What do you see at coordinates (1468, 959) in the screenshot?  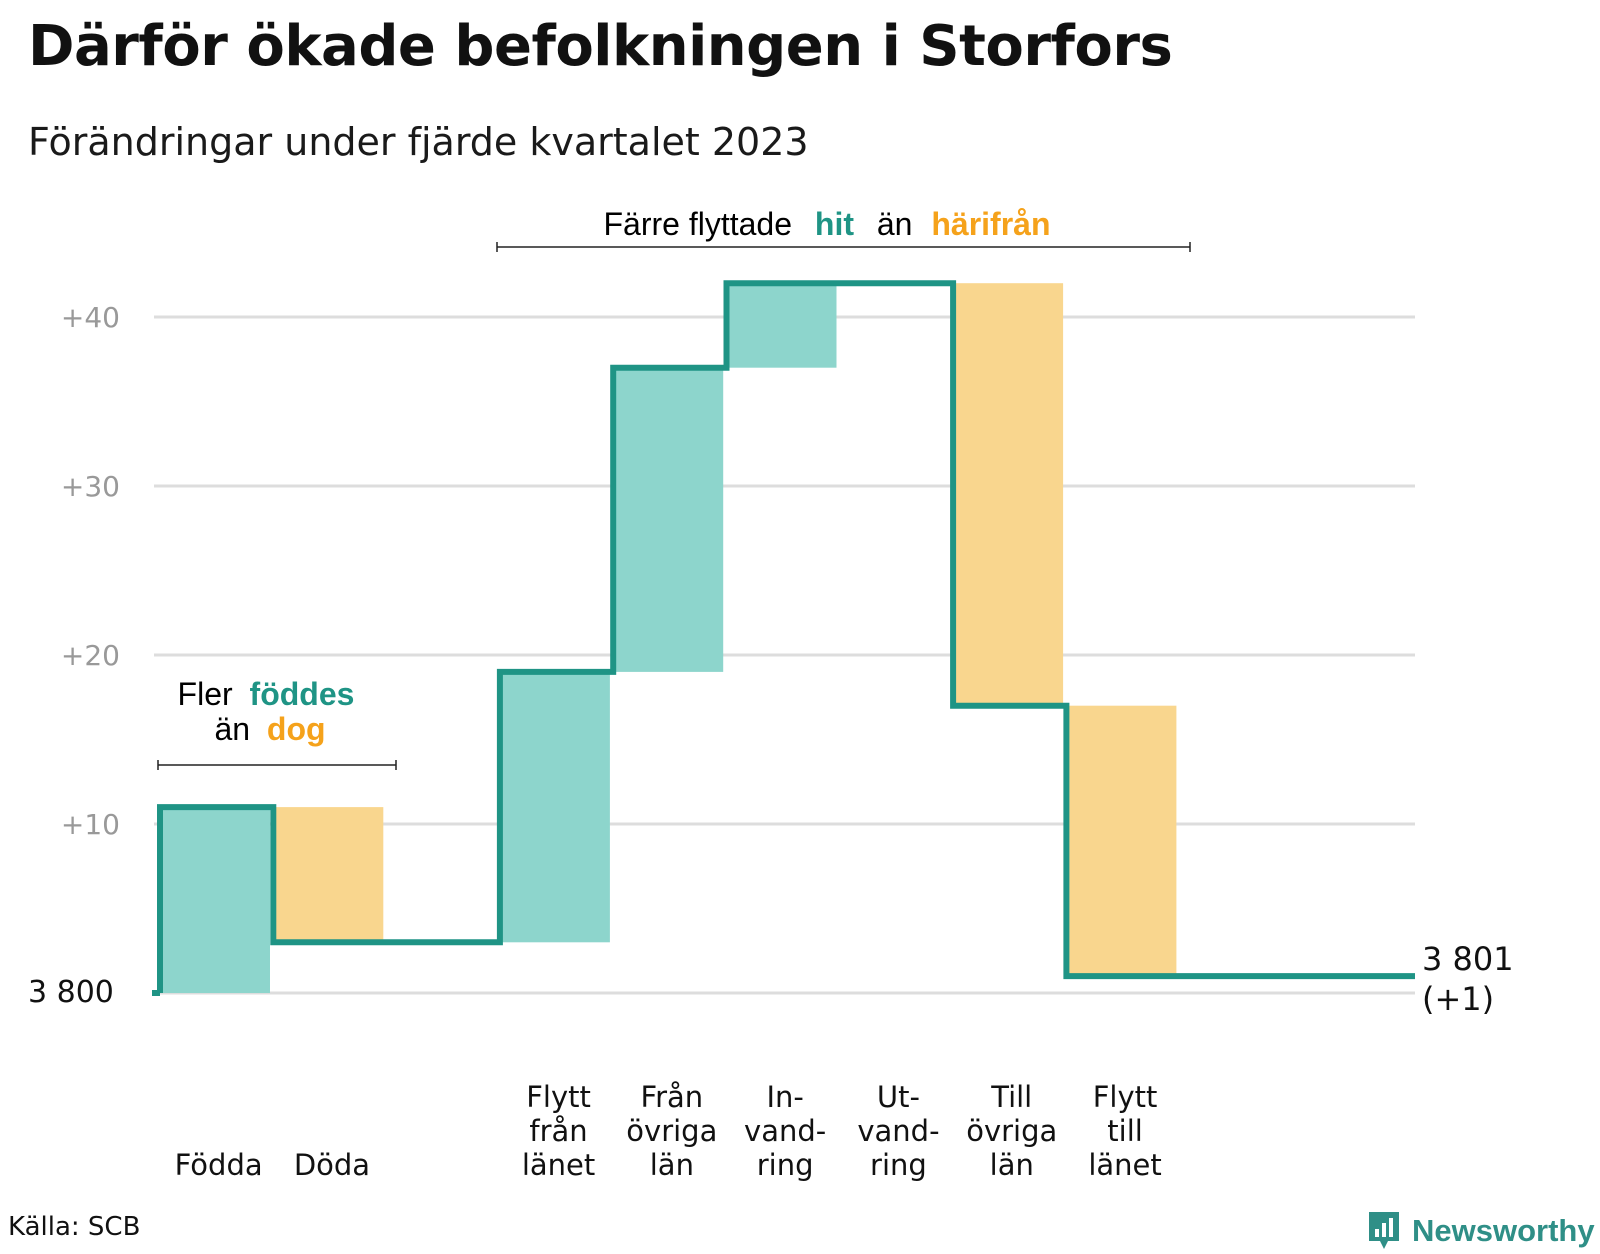 I see `end-value-label: 3 801` at bounding box center [1468, 959].